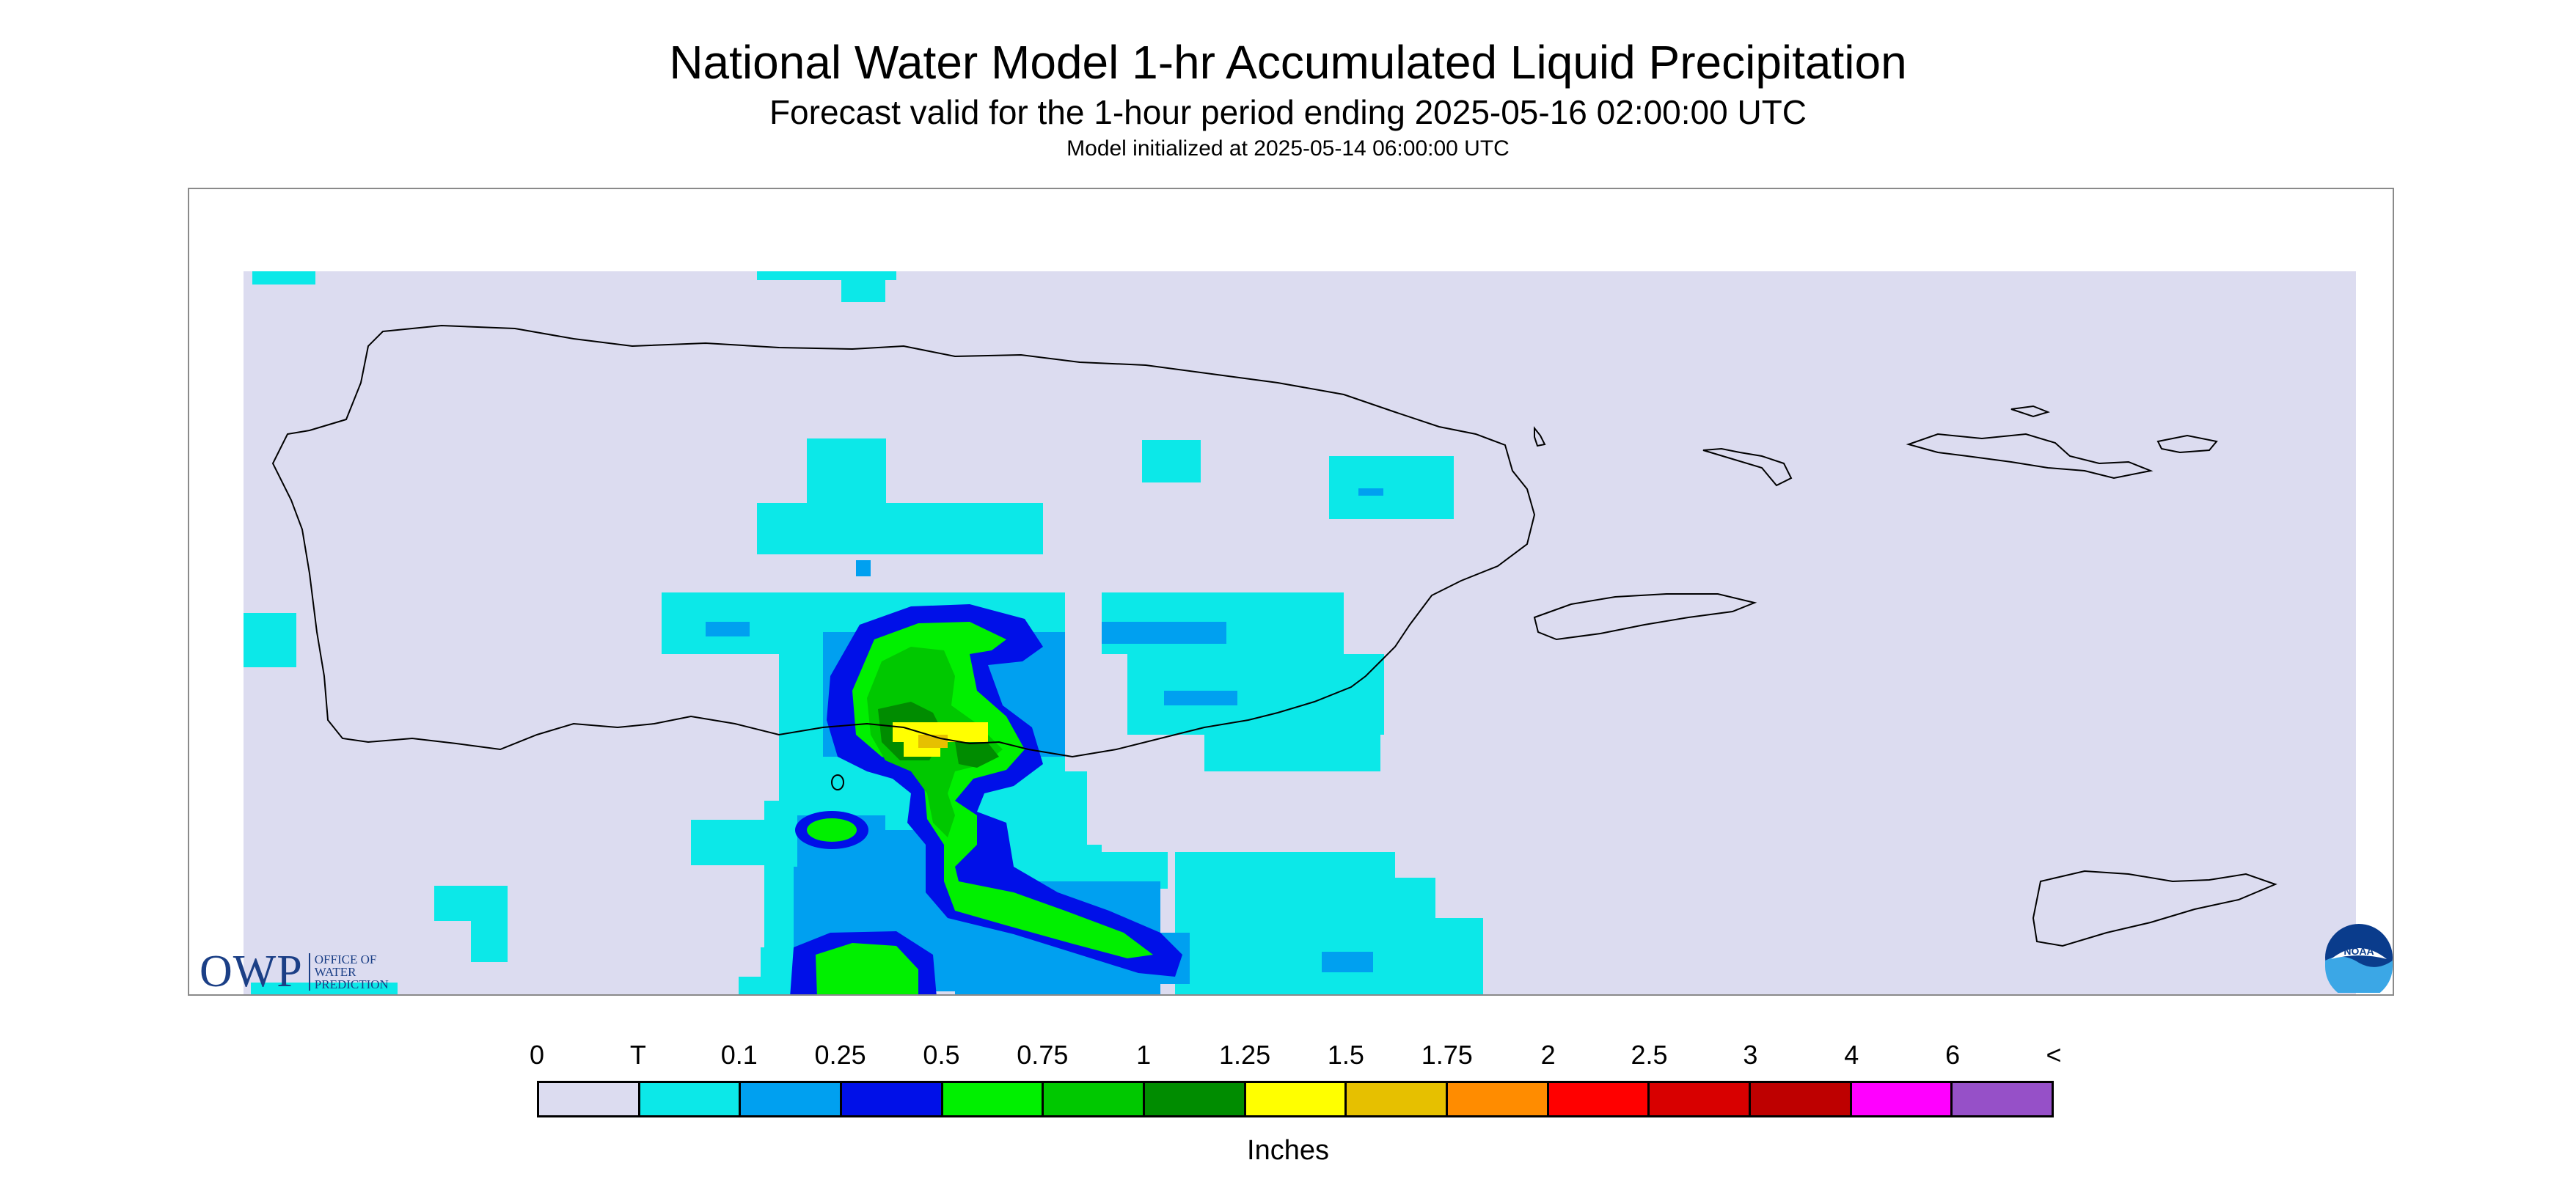 The height and width of the screenshot is (1182, 2576). I want to click on legend-label-6: 1, so click(1144, 1055).